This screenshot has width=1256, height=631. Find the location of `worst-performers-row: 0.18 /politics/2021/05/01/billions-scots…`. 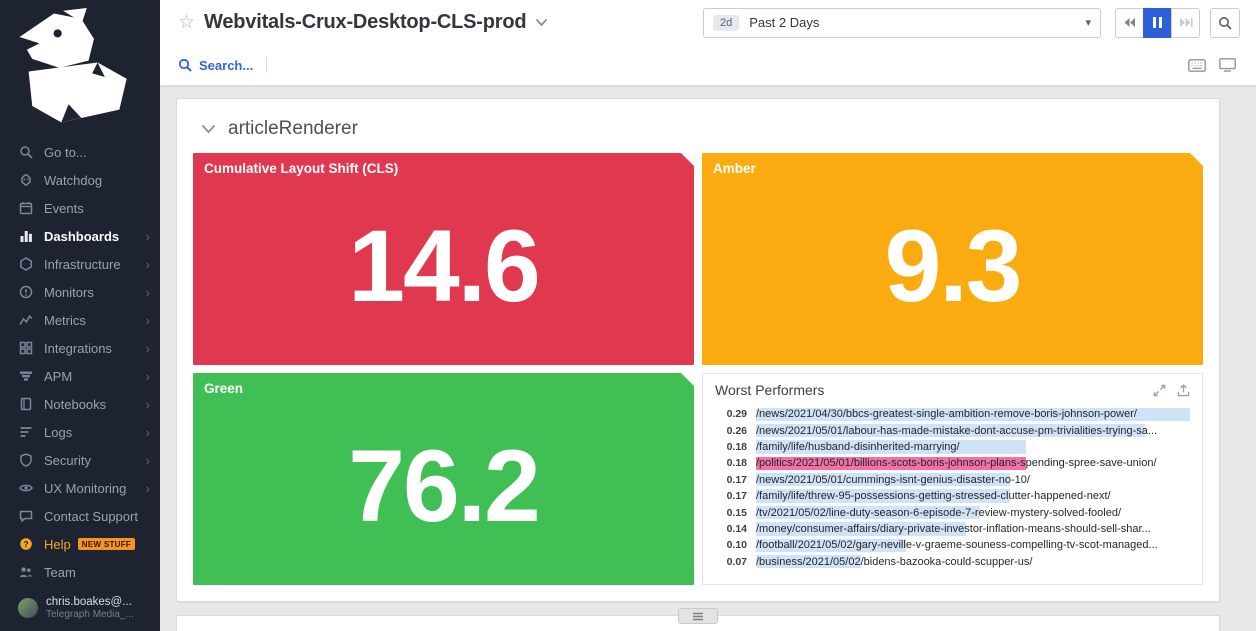

worst-performers-row: 0.18 /politics/2021/05/01/billions-scots… is located at coordinates (952, 463).